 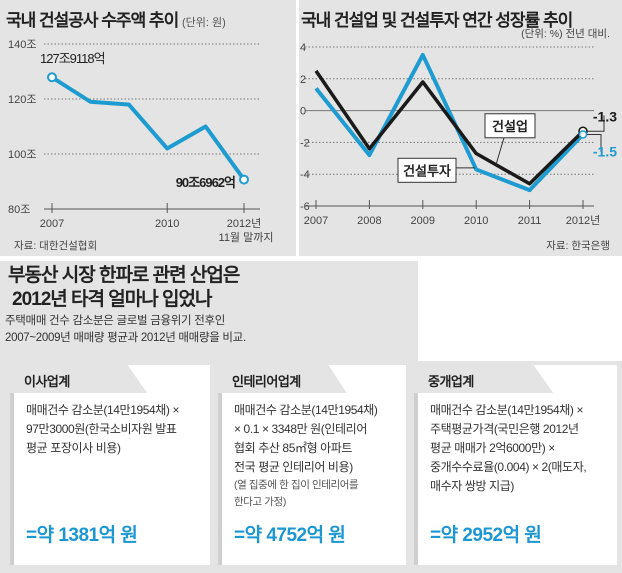 I want to click on legend-box-construction, so click(x=510, y=126).